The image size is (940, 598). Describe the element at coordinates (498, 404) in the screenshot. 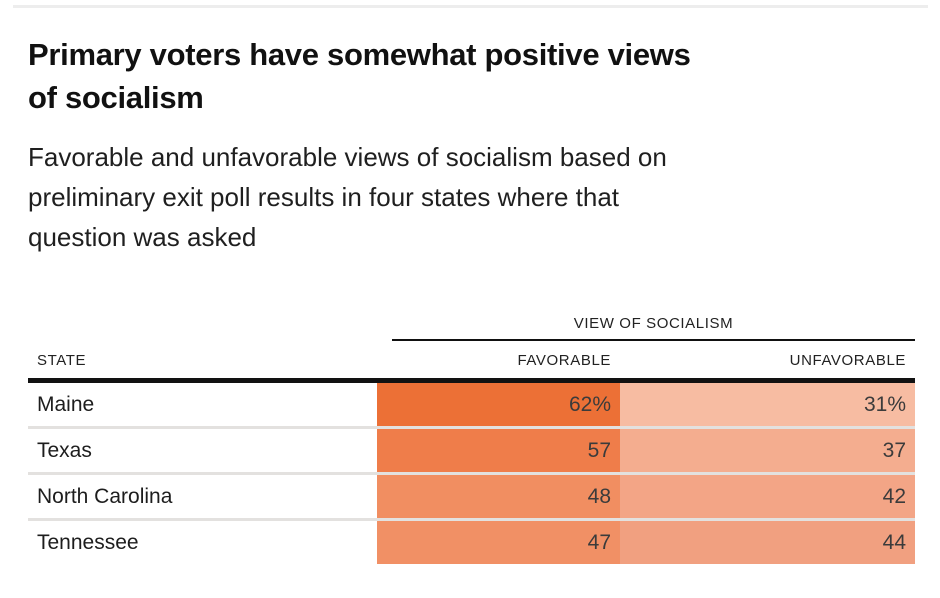

I see `favorable-cell: 62%` at that location.